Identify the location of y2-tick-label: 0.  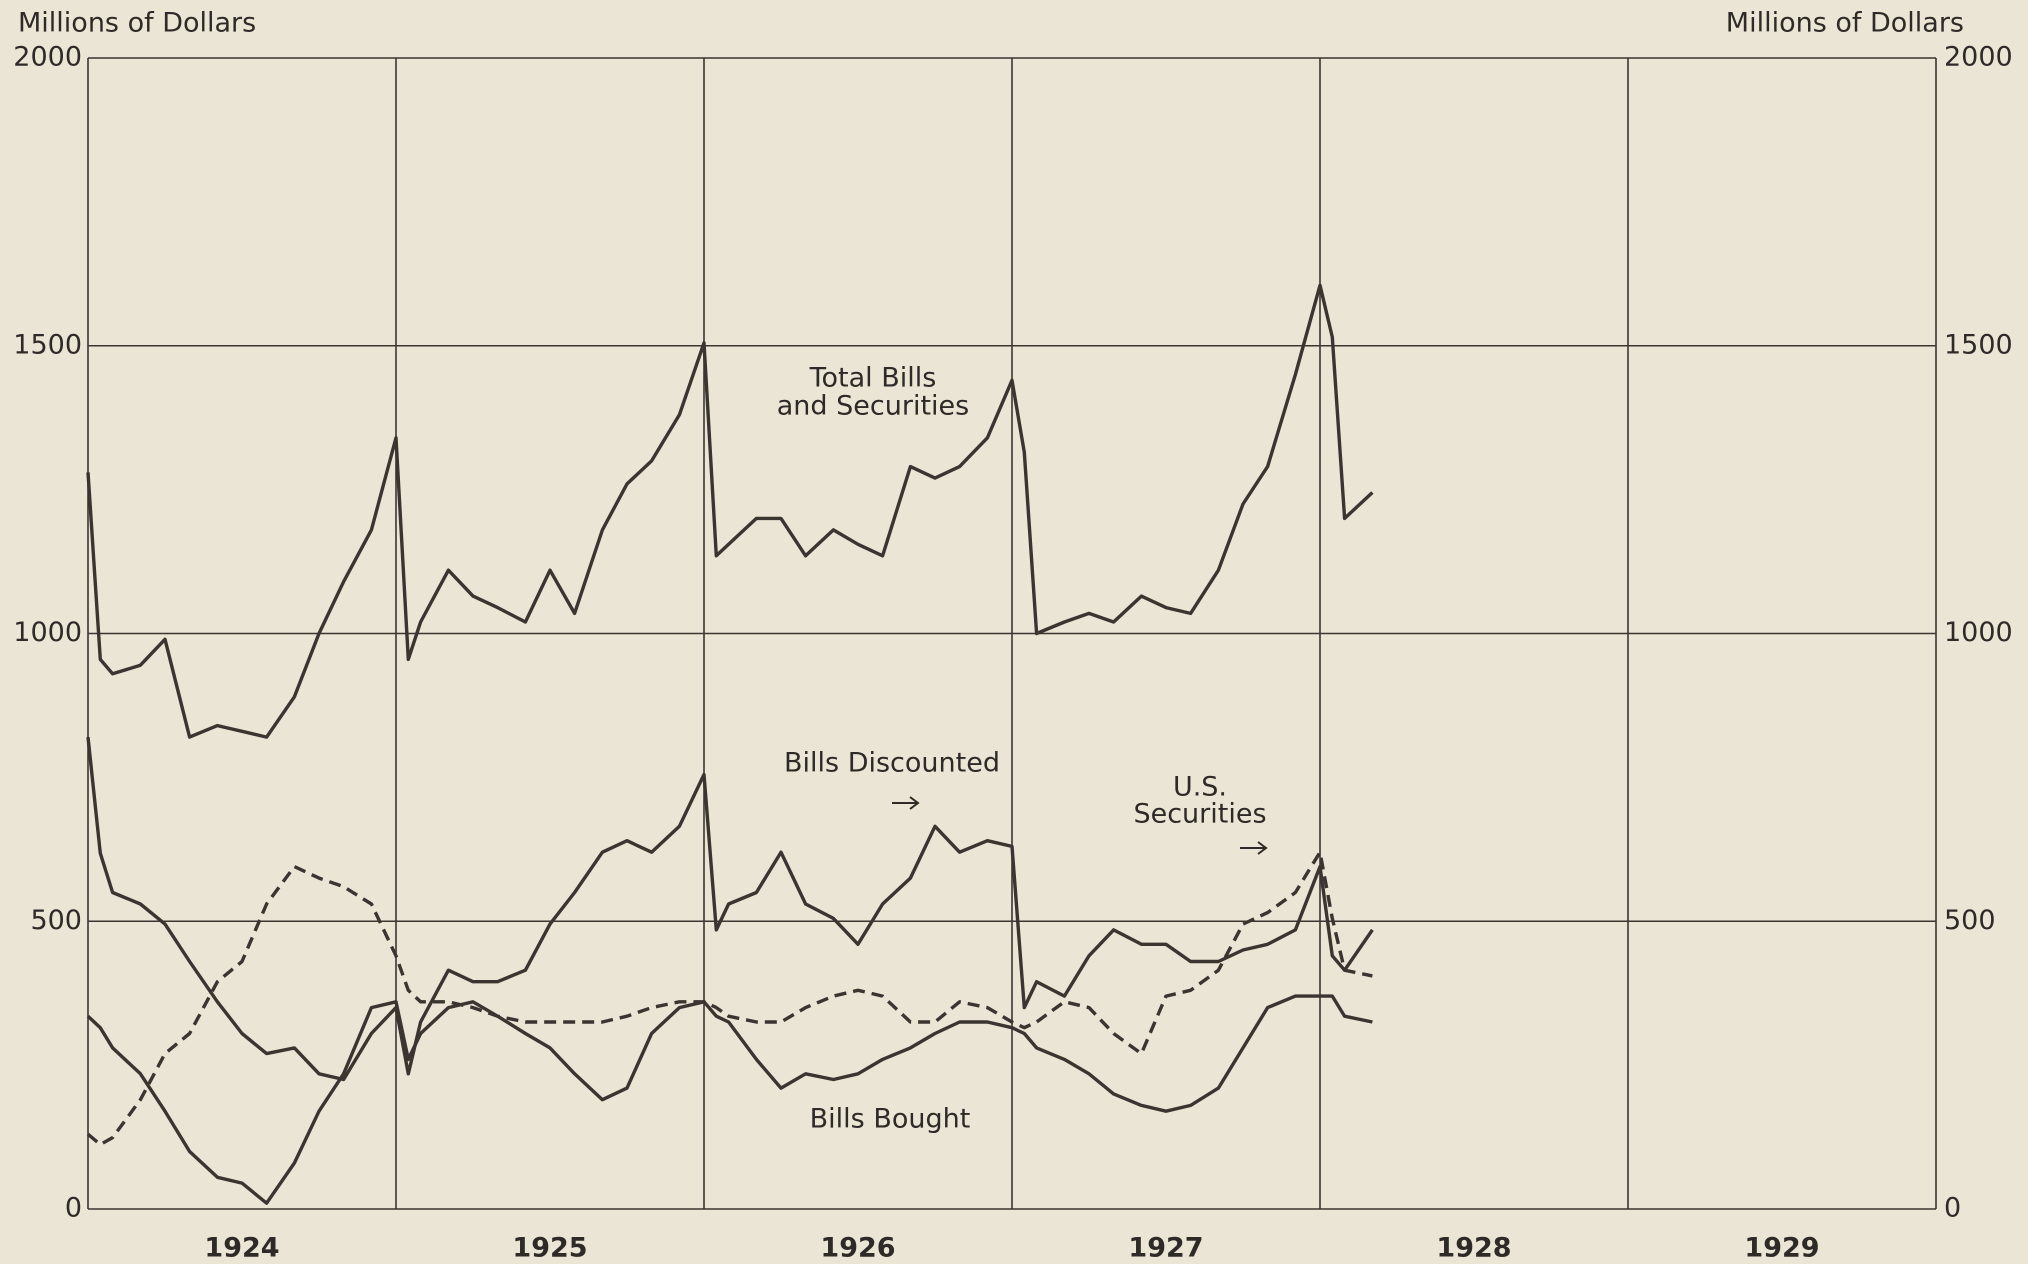
(1952, 1208).